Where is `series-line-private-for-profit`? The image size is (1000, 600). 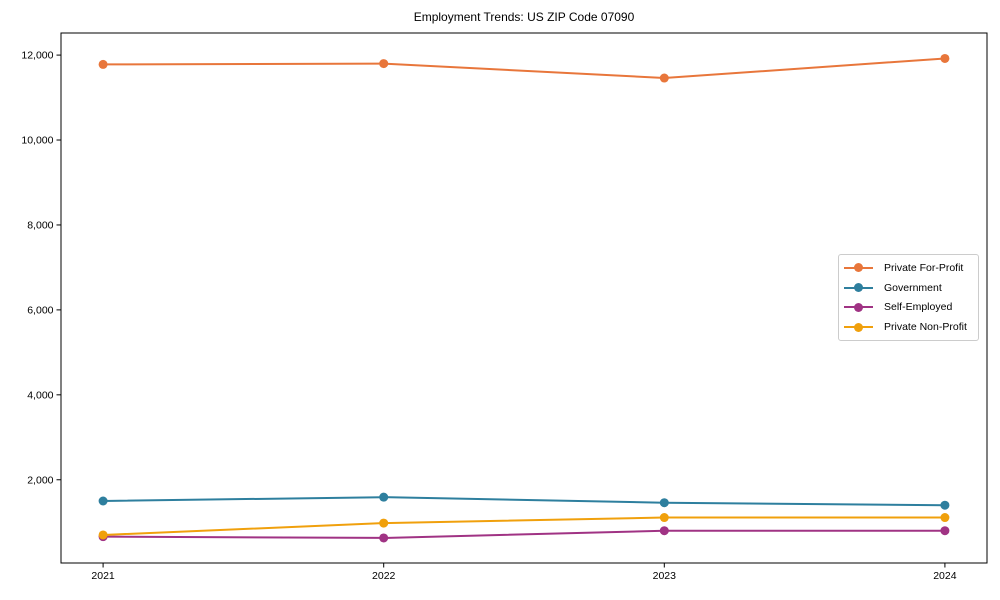 series-line-private-for-profit is located at coordinates (524, 68).